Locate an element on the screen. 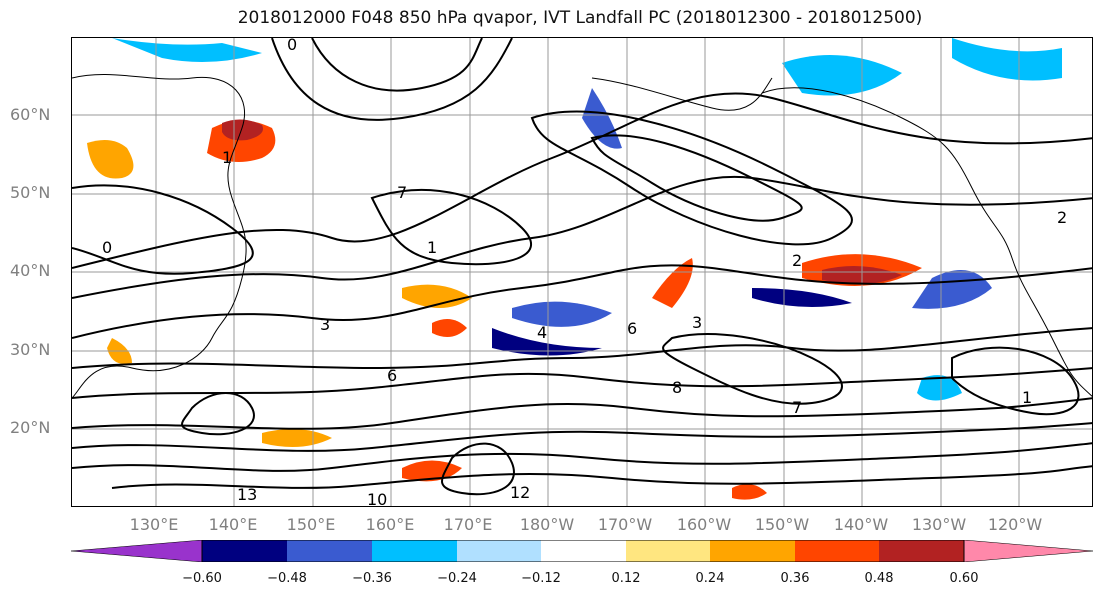 The width and height of the screenshot is (1105, 601). lon-label-170e: 170°E is located at coordinates (468, 524).